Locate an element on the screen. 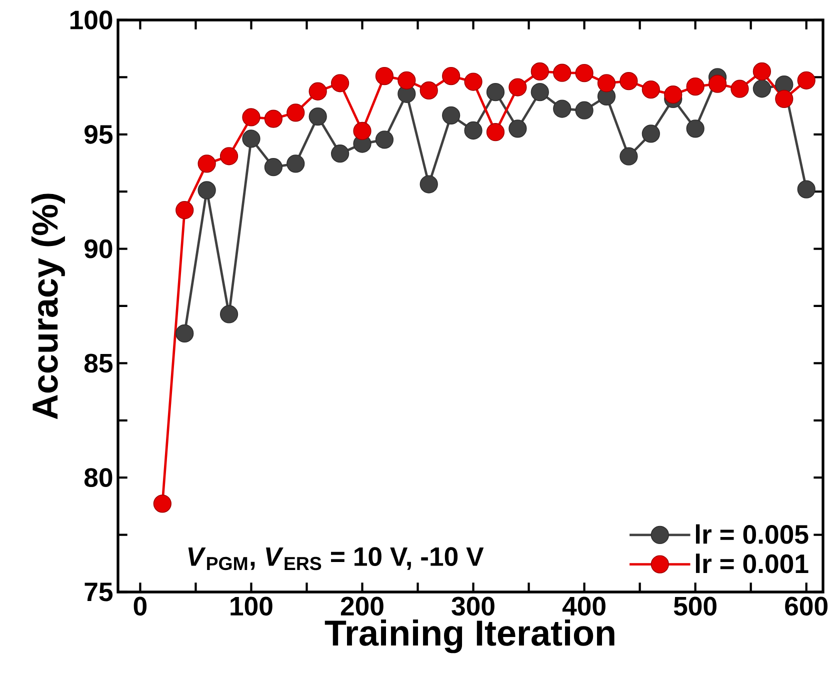 The width and height of the screenshot is (837, 691). annotation: V$_{PGM}$, V$_{ERS}$ = 10 V, -10 V is located at coordinates (336, 558).